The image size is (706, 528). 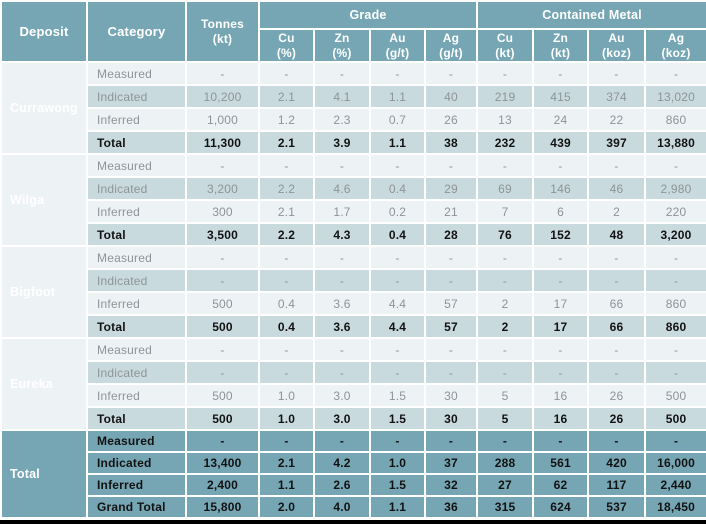 I want to click on data-cell: 2,400, so click(x=222, y=485).